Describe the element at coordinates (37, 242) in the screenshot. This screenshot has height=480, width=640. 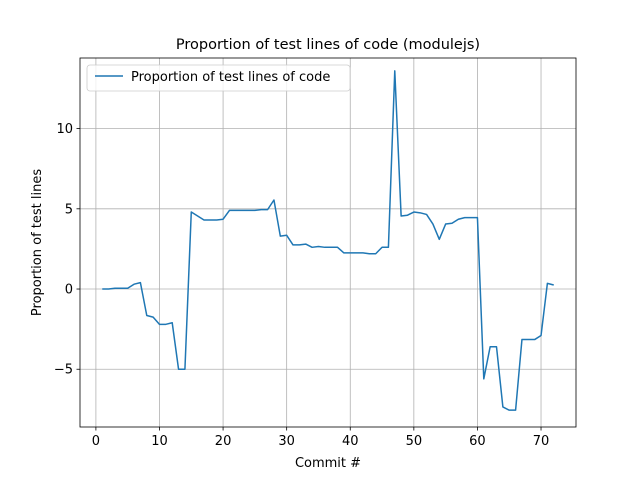
I see `y-axis-label: Proportion of test lines` at that location.